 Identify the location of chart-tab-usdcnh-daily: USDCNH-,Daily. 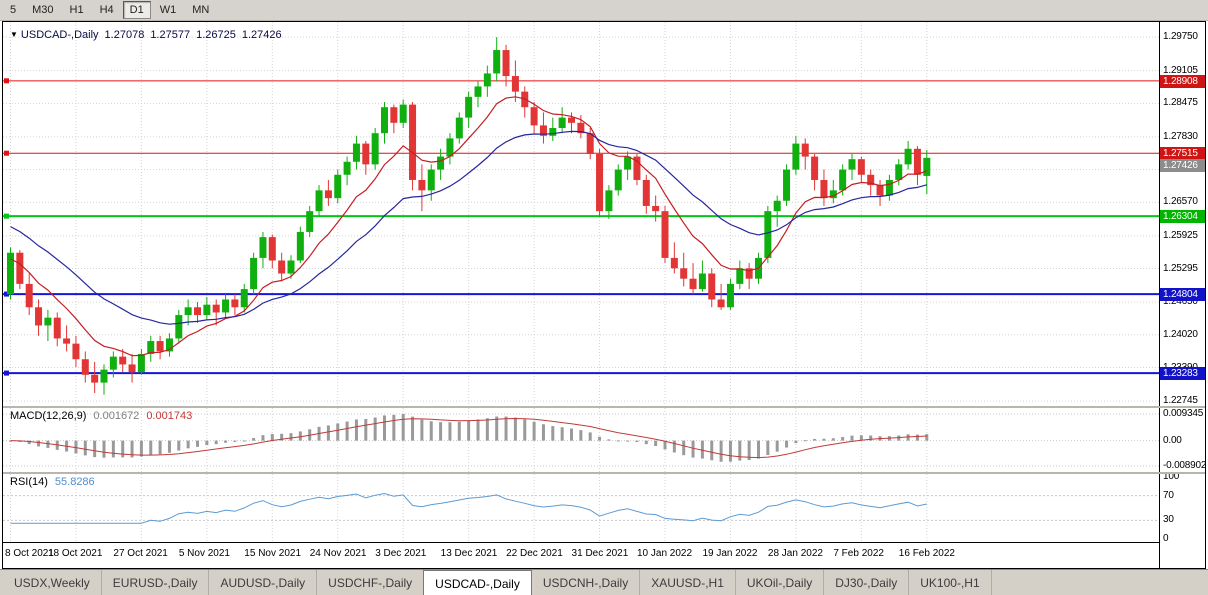
(586, 582).